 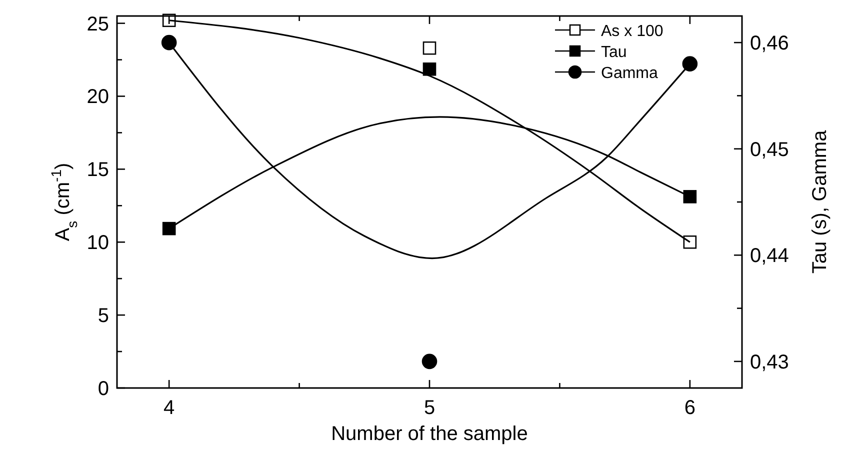 I want to click on y-tick-label: 0, so click(x=103, y=389).